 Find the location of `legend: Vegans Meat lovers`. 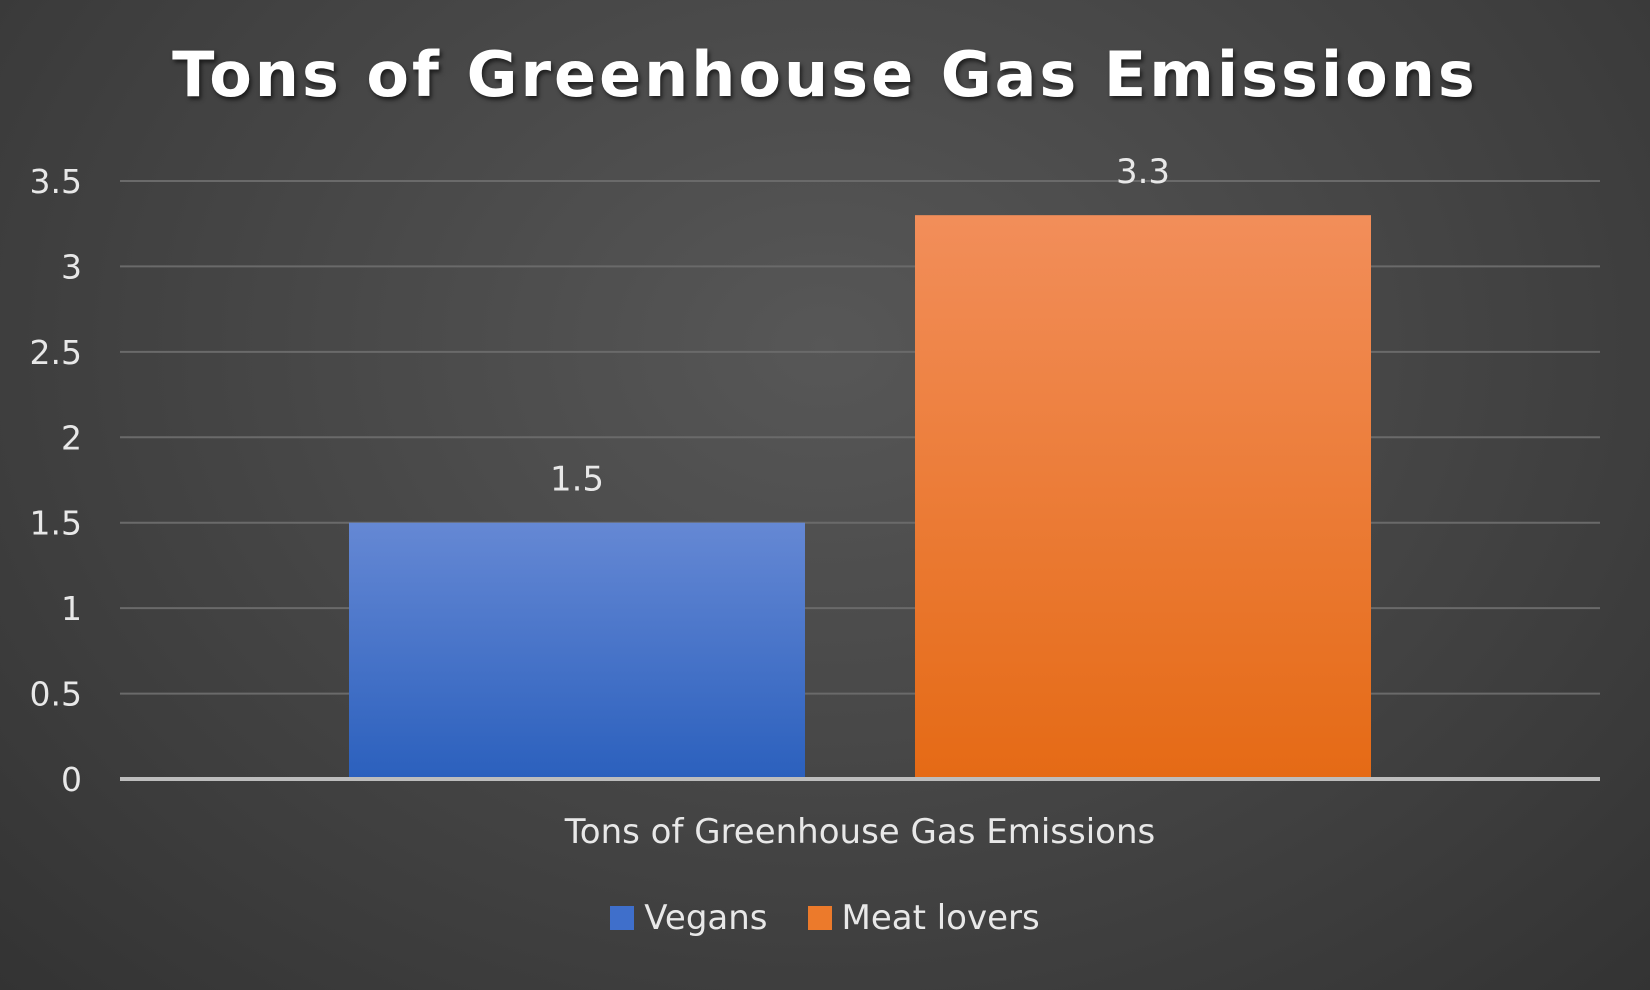

legend: Vegans Meat lovers is located at coordinates (825, 918).